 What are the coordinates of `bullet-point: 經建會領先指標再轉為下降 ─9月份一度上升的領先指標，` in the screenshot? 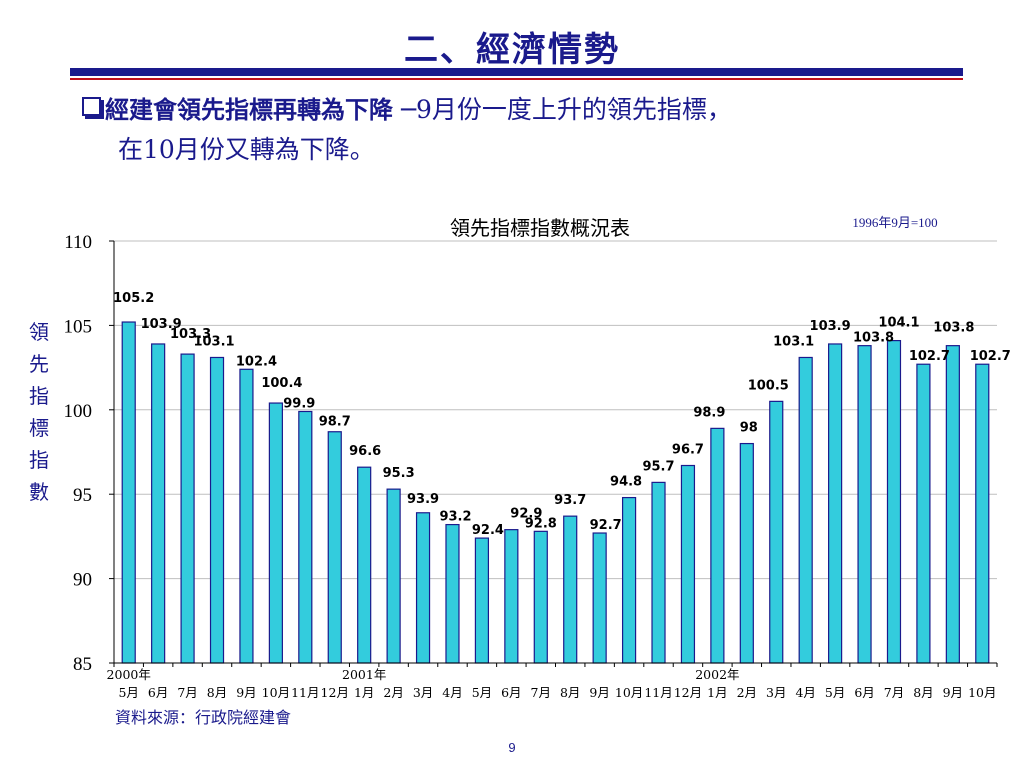 It's located at (532, 110).